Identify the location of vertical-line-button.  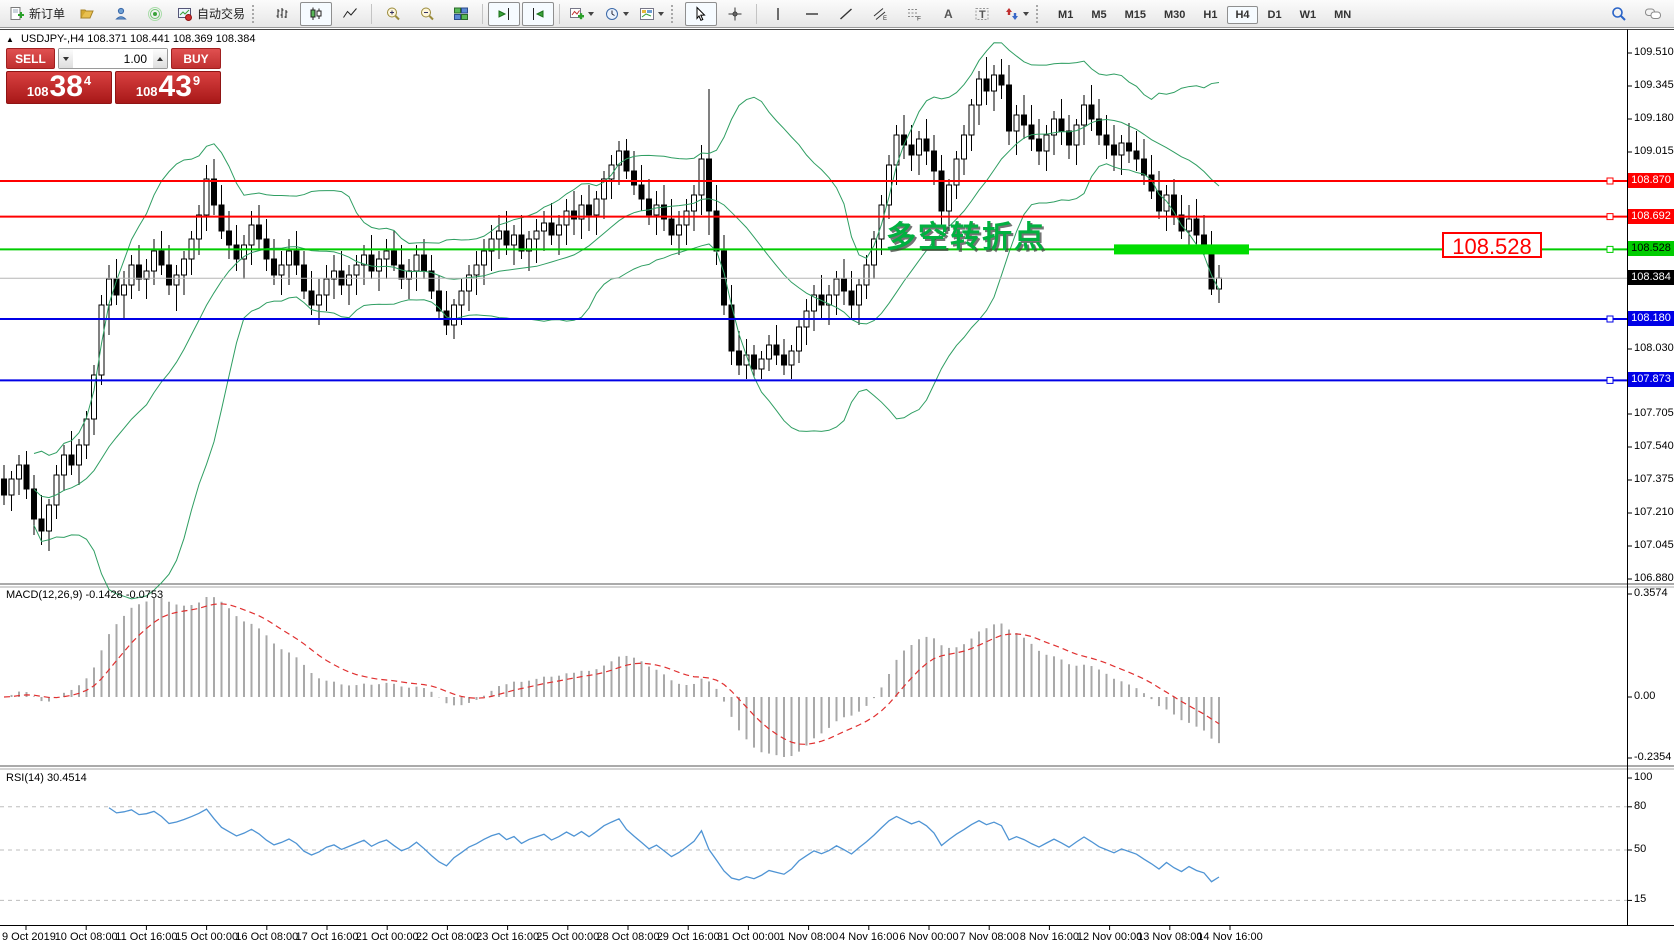
(778, 14).